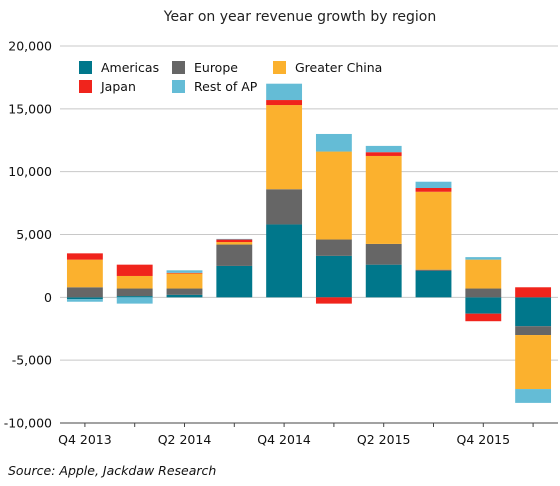 This screenshot has height=486, width=560. Describe the element at coordinates (112, 470) in the screenshot. I see `source-note: Source: Apple, Jackdaw Research` at that location.